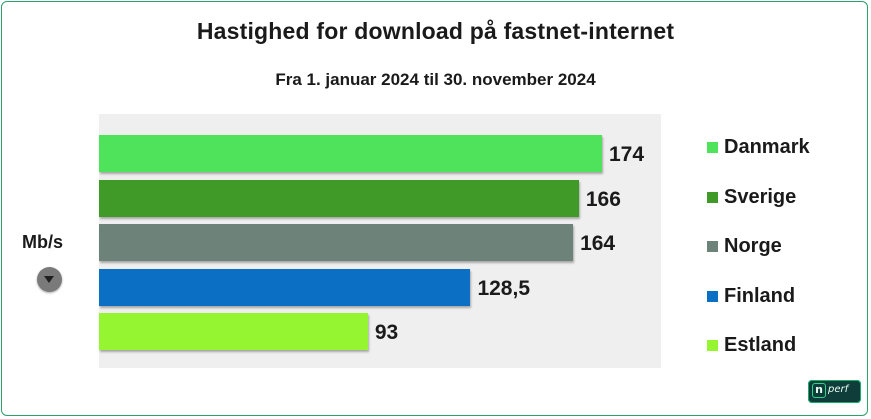 The image size is (871, 419). I want to click on bar-value-label: 128,5, so click(504, 288).